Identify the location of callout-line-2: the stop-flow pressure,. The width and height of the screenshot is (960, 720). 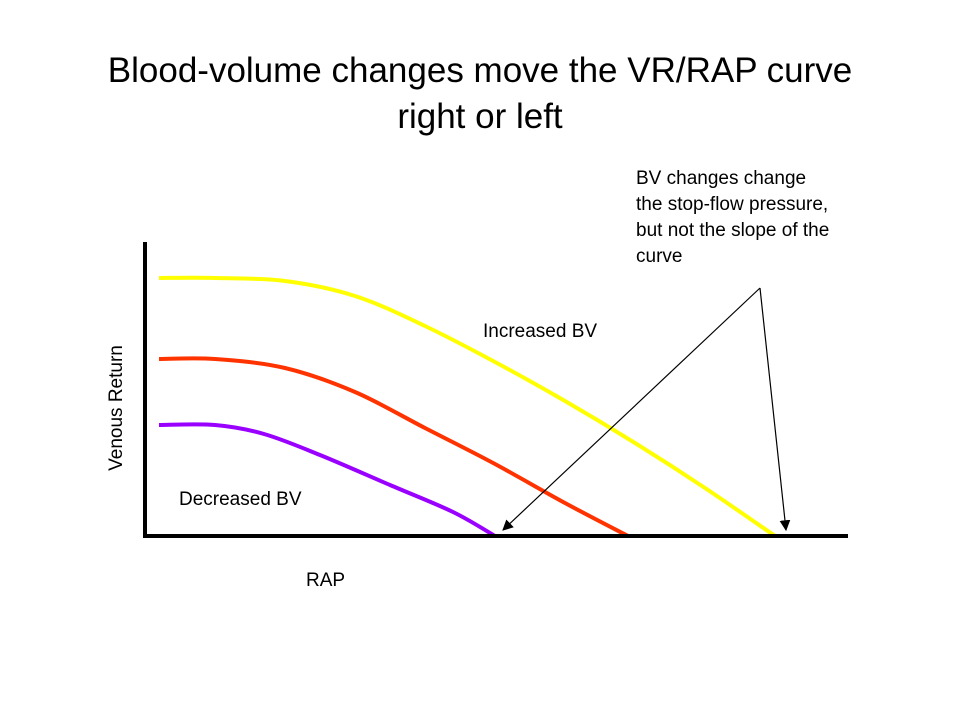
(732, 204).